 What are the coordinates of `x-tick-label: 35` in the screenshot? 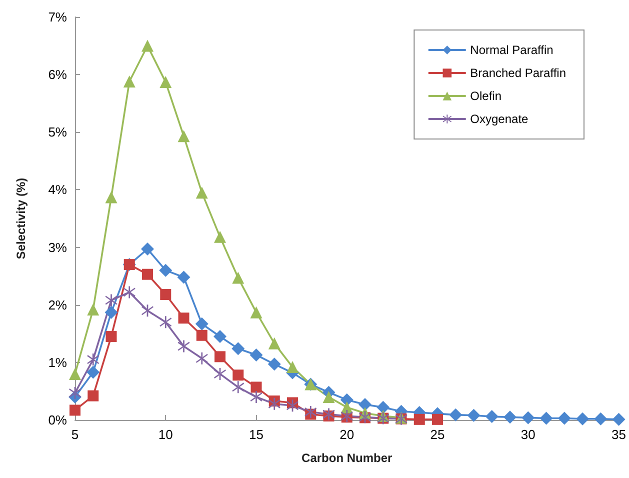 It's located at (619, 434).